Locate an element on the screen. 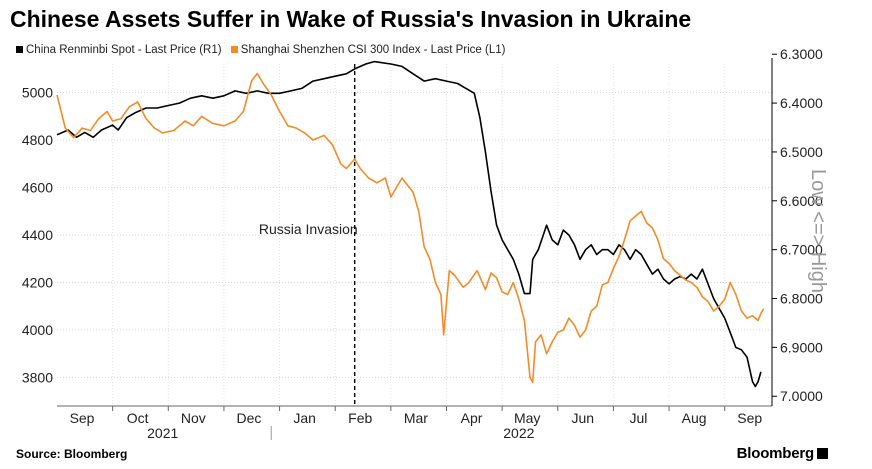 The image size is (872, 469). right-tick-label: 6.3000 is located at coordinates (801, 54).